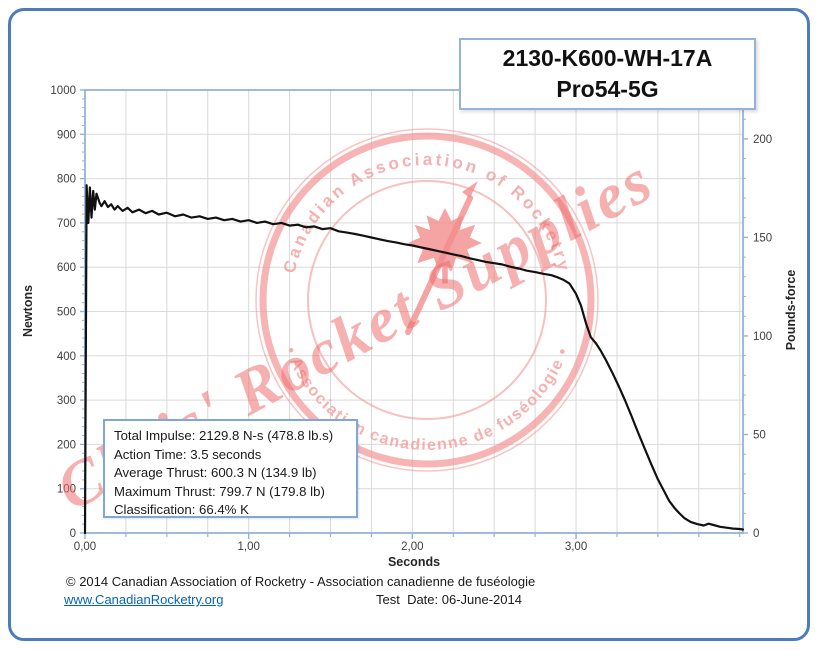  Describe the element at coordinates (188, 454) in the screenshot. I see `stat-action-time: Action Time: 3.5 seconds` at that location.